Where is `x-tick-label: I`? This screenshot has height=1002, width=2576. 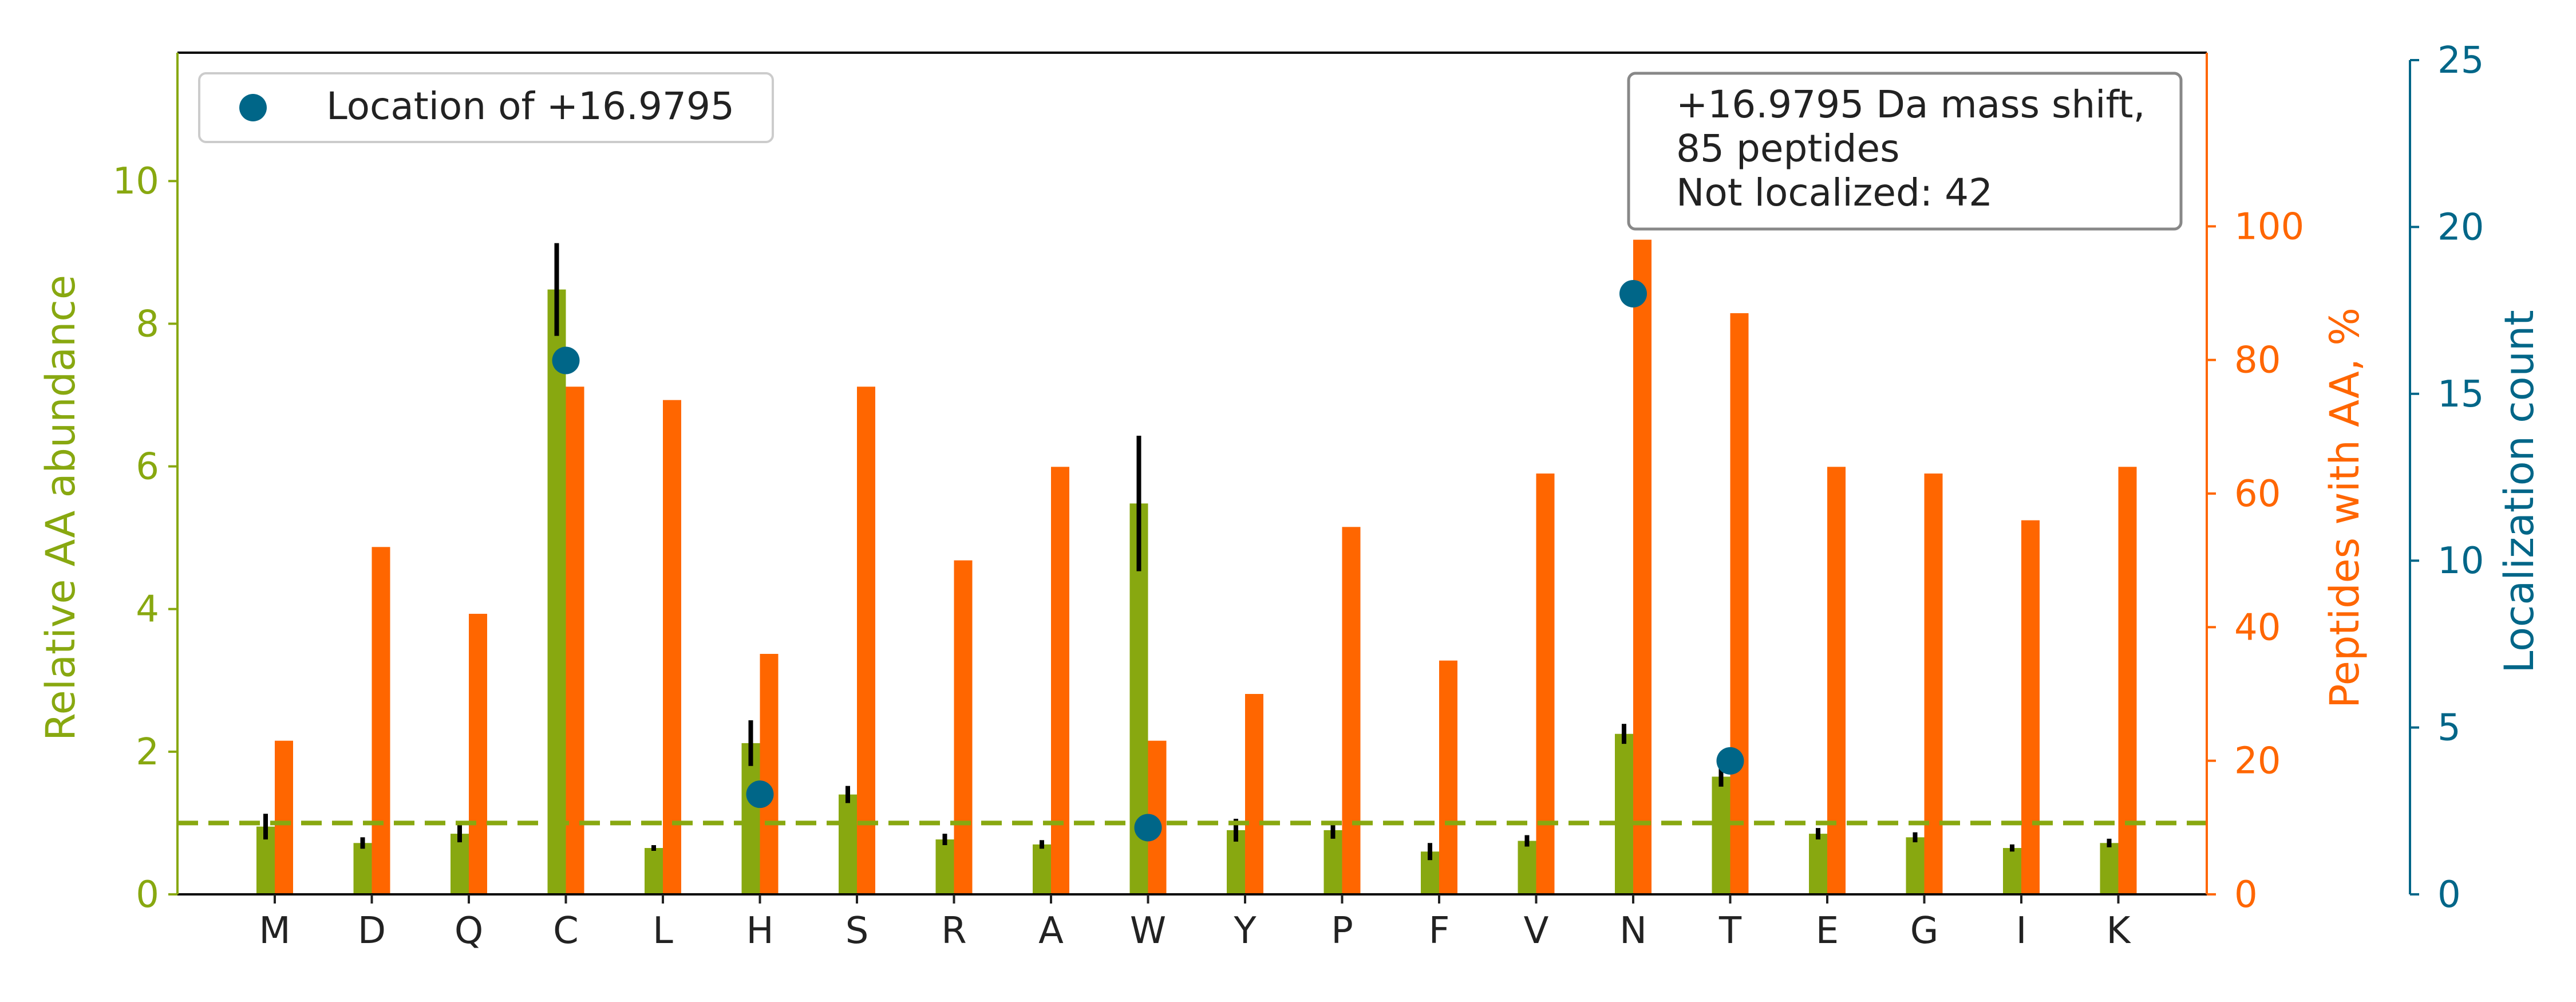 x-tick-label: I is located at coordinates (2021, 931).